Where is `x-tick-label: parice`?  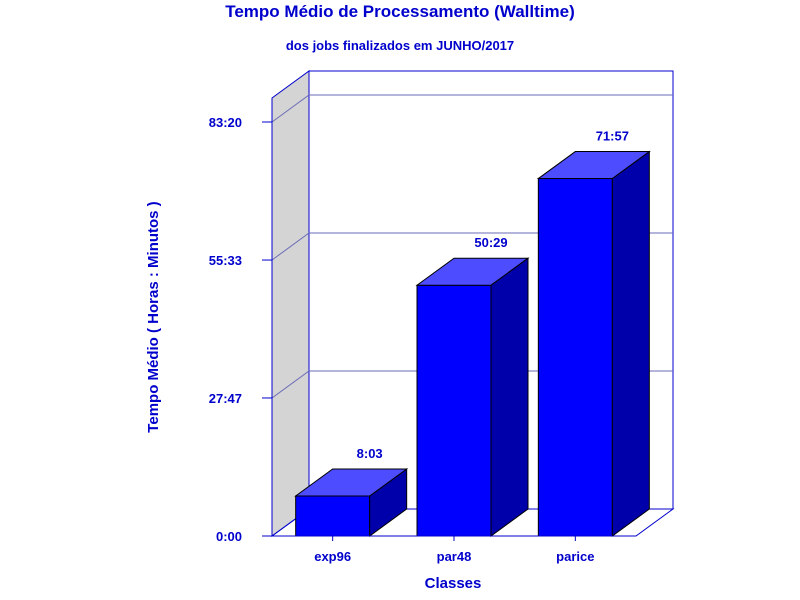
x-tick-label: parice is located at coordinates (575, 556).